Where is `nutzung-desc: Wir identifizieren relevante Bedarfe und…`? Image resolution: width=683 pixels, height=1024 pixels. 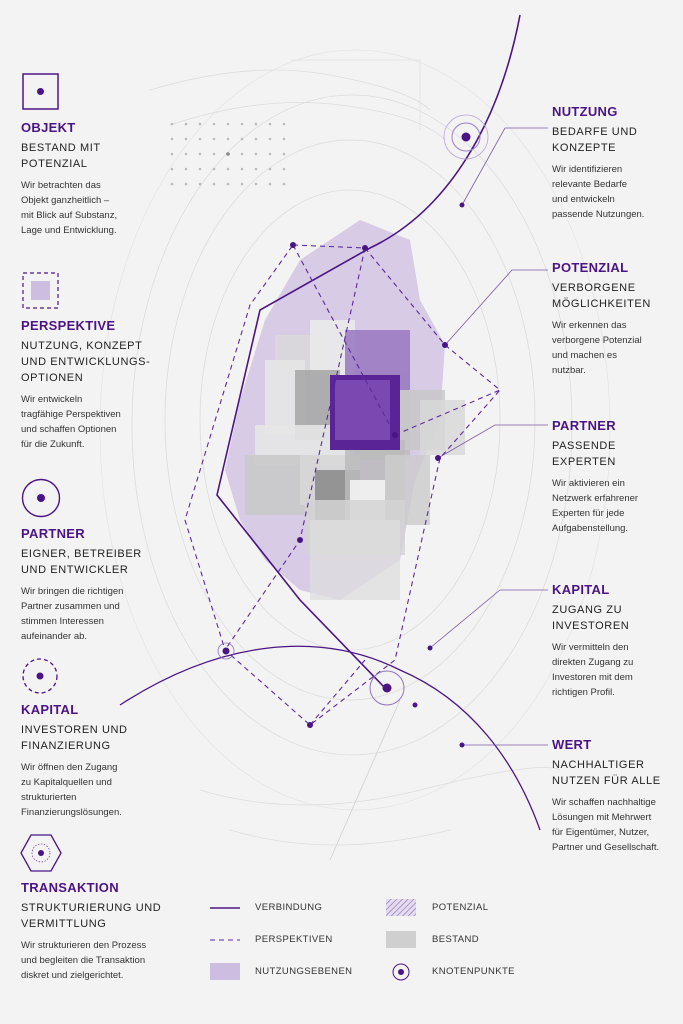 nutzung-desc: Wir identifizieren relevante Bedarfe und… is located at coordinates (598, 192).